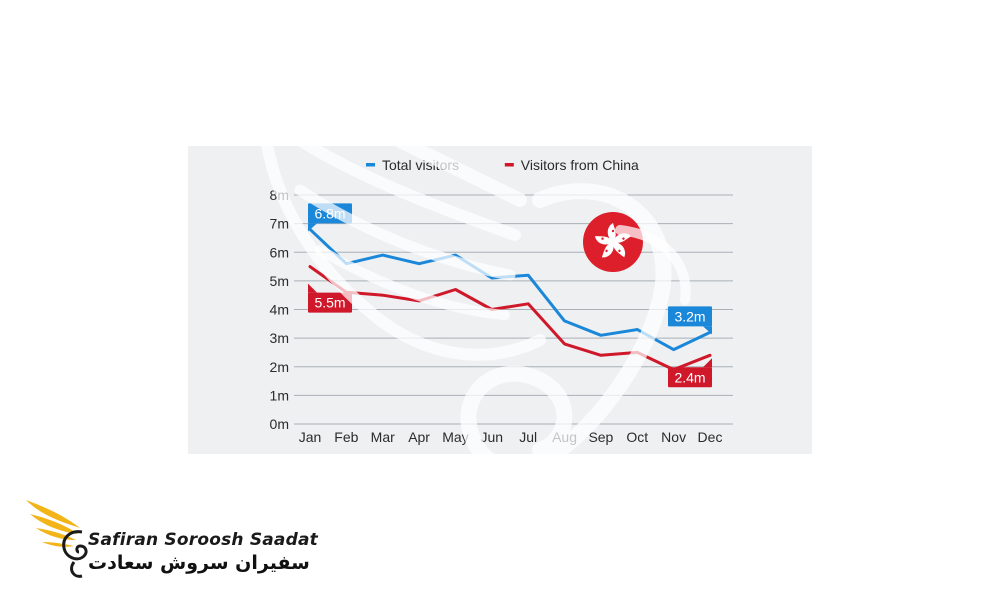 This screenshot has height=600, width=1000. Describe the element at coordinates (279, 338) in the screenshot. I see `y-tick-label: 3m` at that location.